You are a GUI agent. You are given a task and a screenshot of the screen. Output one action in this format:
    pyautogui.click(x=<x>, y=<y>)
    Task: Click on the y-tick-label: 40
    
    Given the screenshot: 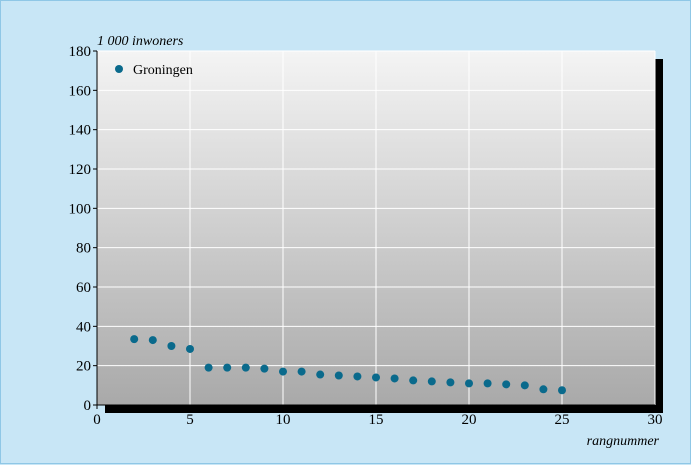 What is the action you would take?
    pyautogui.click(x=83, y=327)
    